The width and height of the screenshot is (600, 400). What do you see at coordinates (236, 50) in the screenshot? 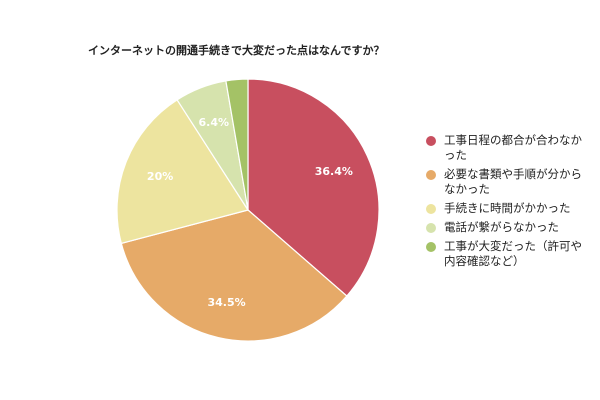
I see `chart-title: インターネットの開通手続きで大変だった点はなんですか？` at bounding box center [236, 50].